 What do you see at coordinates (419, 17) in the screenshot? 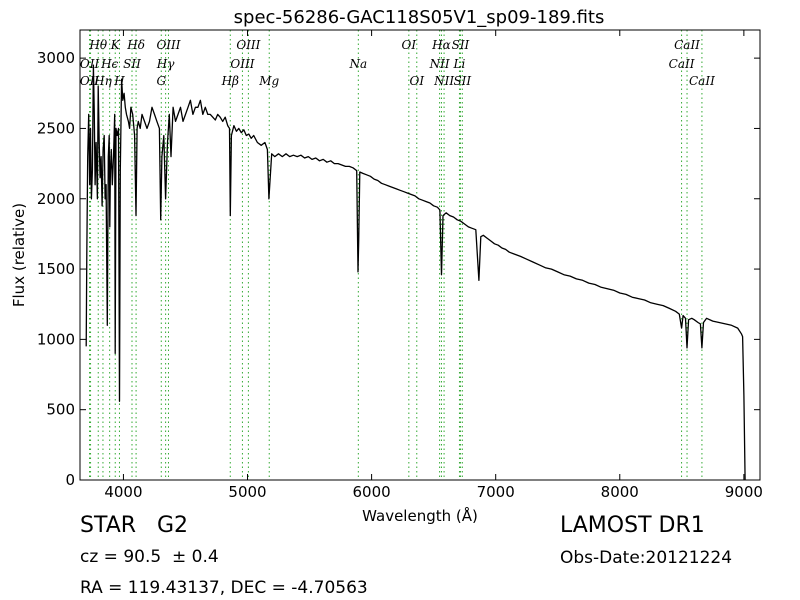
I see `chart-title: spec-56286-GAC118S05V1_sp09-189.fits` at bounding box center [419, 17].